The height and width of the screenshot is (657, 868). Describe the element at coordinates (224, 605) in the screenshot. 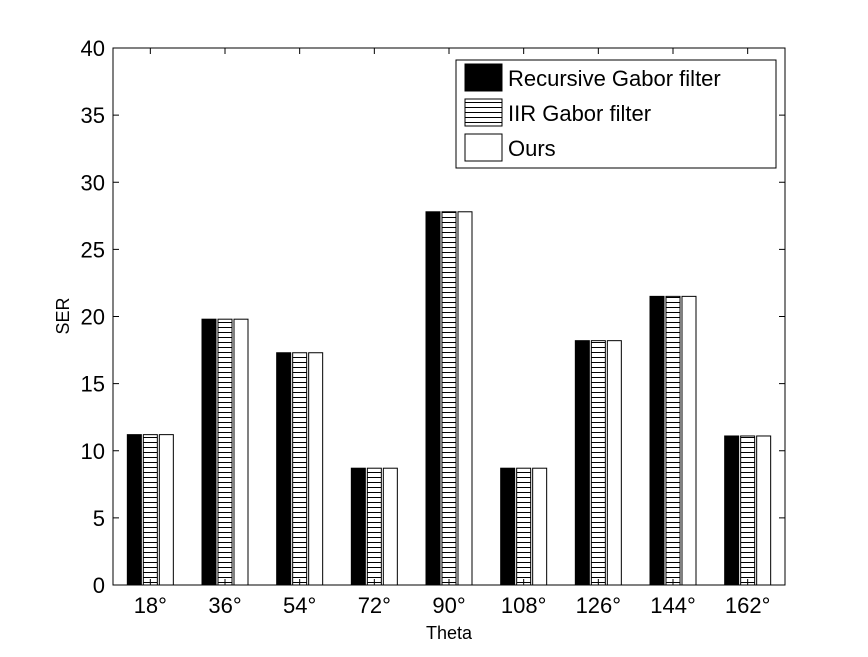

I see `x-tick-label: 36°` at that location.